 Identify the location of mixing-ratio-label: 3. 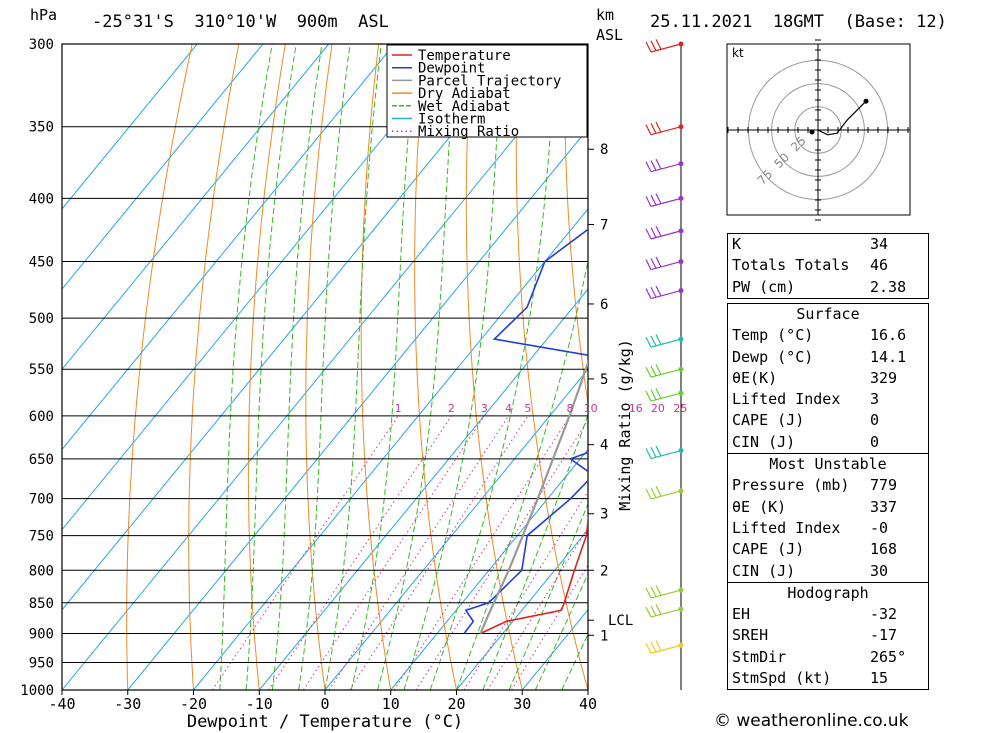
(484, 408).